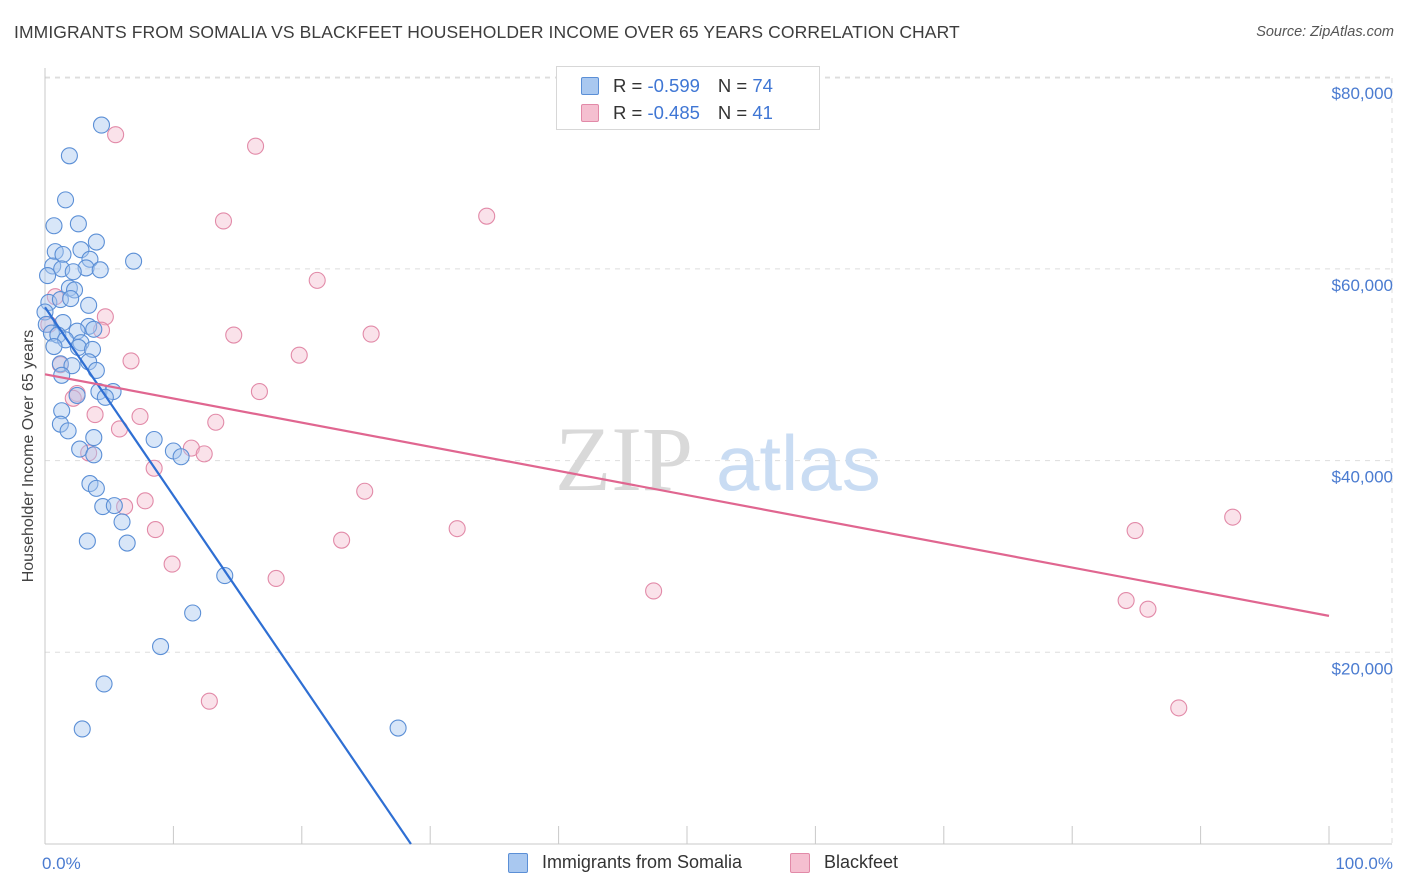 The image size is (1406, 892). Describe the element at coordinates (688, 98) in the screenshot. I see `correlation-legend: R = -0.599 N = 74 R = -0.485 N = 41` at that location.